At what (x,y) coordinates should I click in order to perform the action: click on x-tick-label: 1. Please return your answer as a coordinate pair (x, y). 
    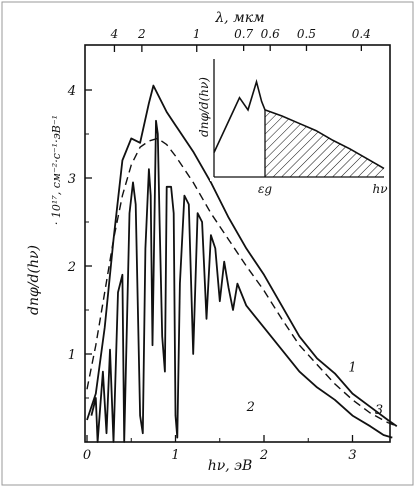
    Looking at the image, I should click on (175, 455).